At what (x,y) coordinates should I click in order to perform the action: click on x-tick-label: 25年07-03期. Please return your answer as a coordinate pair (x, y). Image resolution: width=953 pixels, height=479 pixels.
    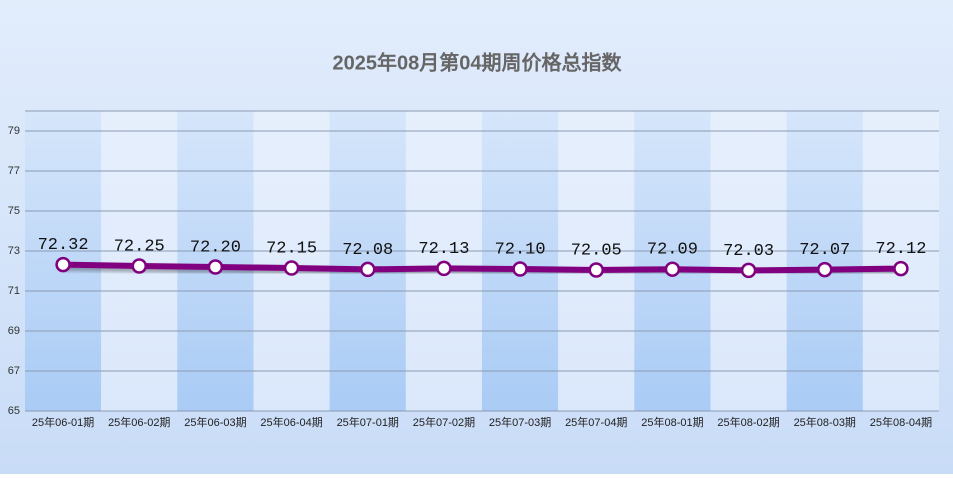
    Looking at the image, I should click on (520, 422).